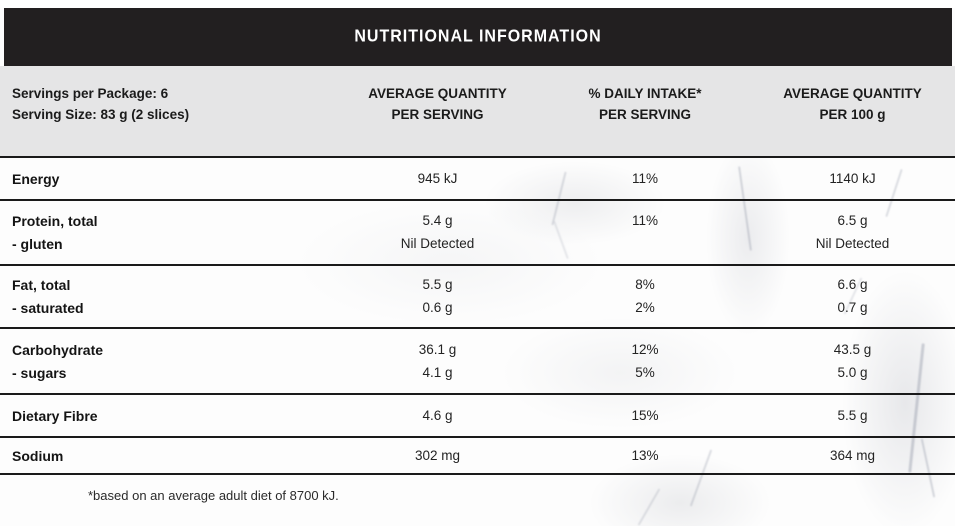  I want to click on column-header-per-100g: AVERAGE QUANTITY PER 100 g, so click(852, 119).